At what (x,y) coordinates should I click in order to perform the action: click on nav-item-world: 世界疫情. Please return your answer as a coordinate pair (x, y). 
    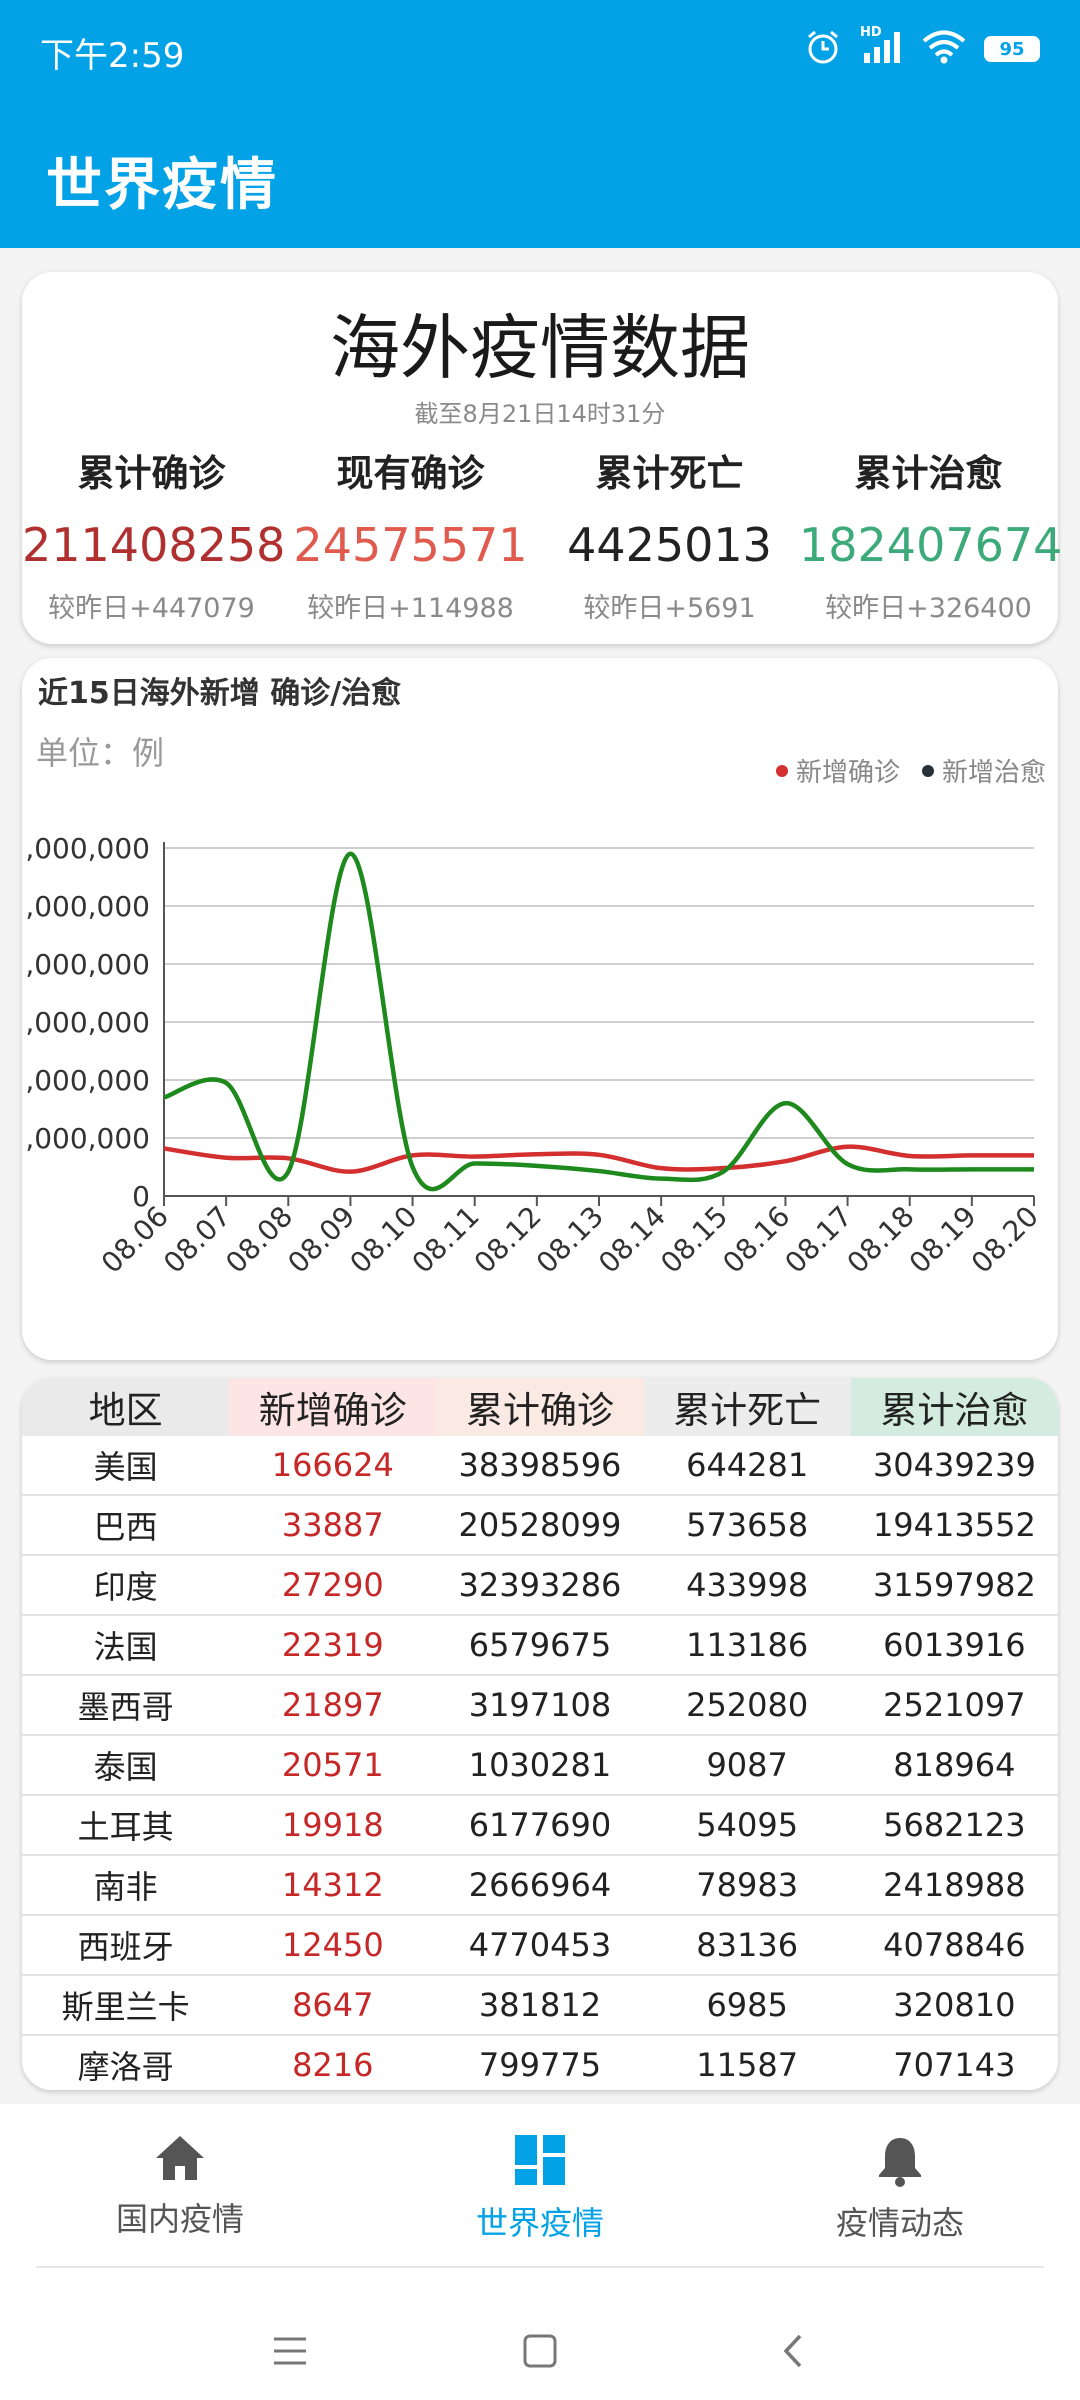
    Looking at the image, I should click on (540, 2187).